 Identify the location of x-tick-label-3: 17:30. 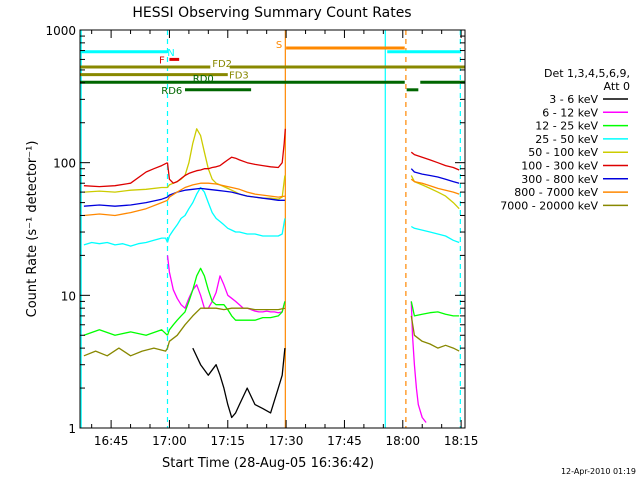
(286, 441).